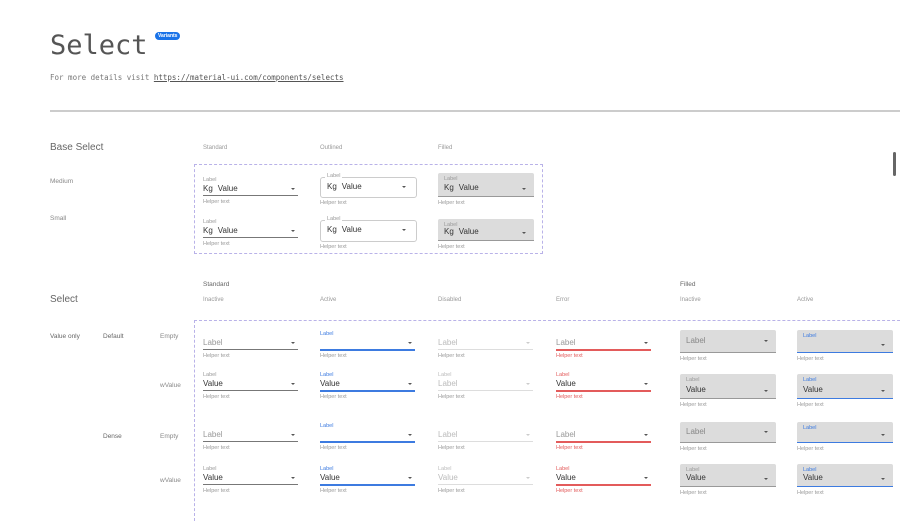  Describe the element at coordinates (450, 300) in the screenshot. I see `column-header-disabled: Disabled` at that location.